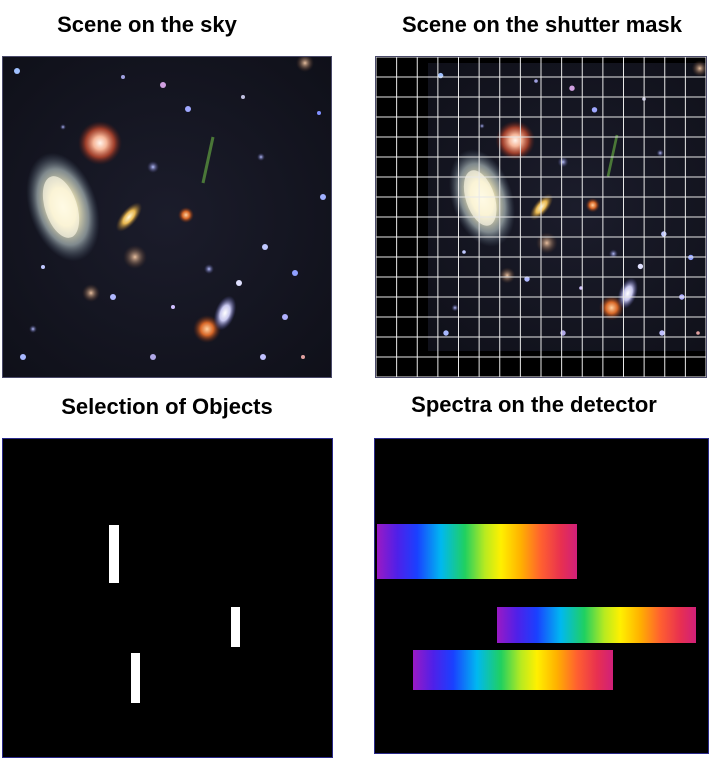  Describe the element at coordinates (147, 25) in the screenshot. I see `title-scene-on-sky: Scene on the sky` at that location.